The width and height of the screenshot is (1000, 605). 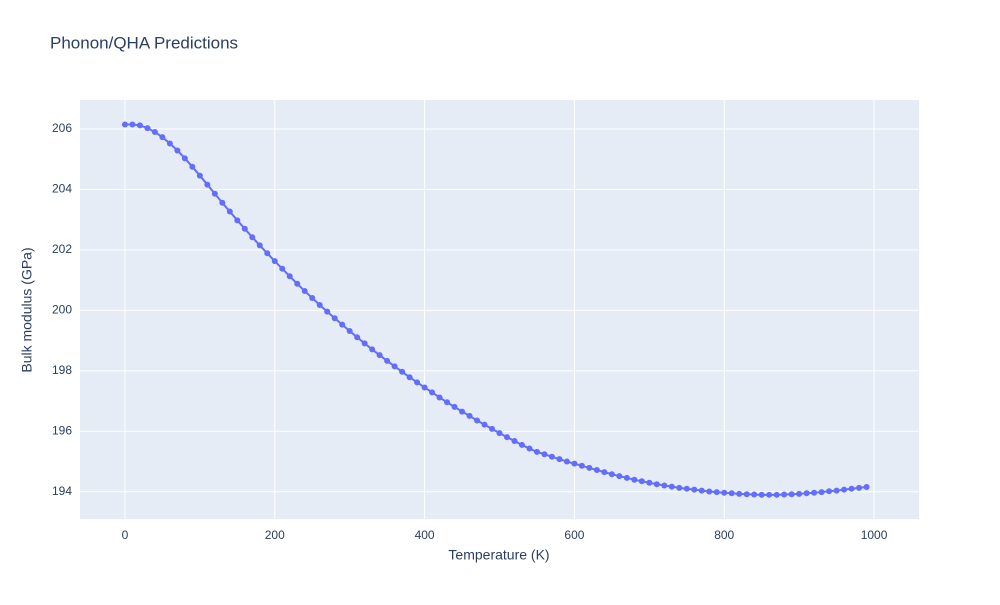 I want to click on x-tick-label: 600, so click(x=574, y=535).